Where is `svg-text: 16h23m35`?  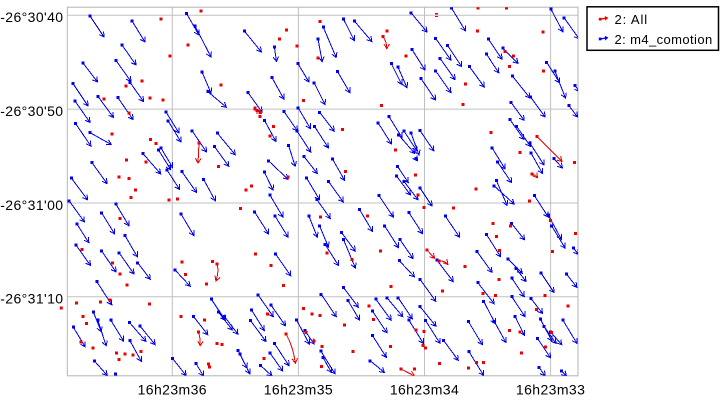
svg-text: 16h23m35 is located at coordinates (298, 390).